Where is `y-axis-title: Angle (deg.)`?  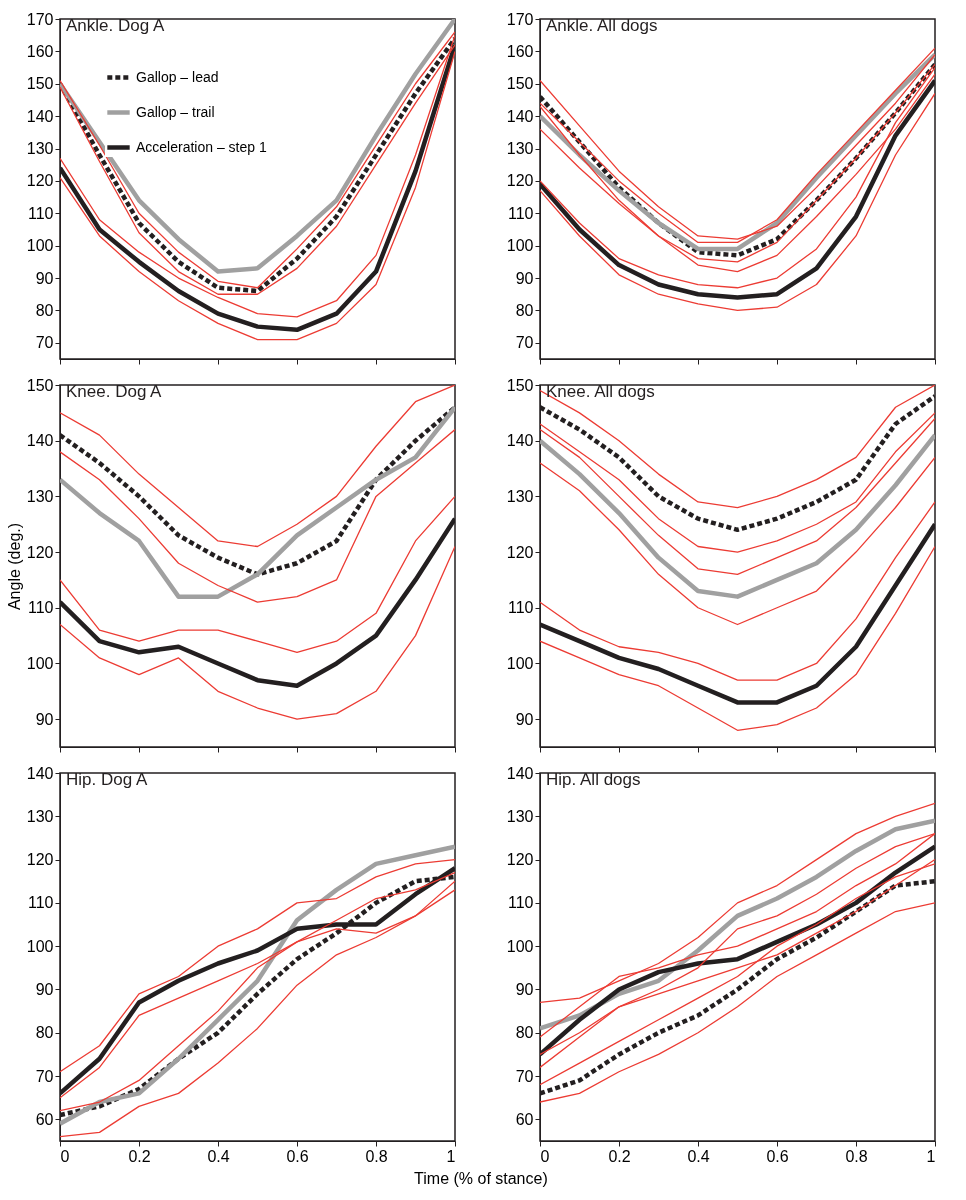 y-axis-title: Angle (deg.) is located at coordinates (14, 566).